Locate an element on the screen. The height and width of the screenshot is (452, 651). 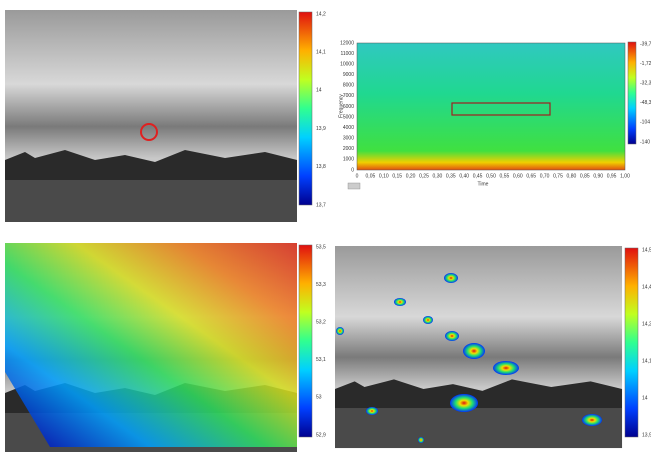
x-tick-label: 0,30 is located at coordinates (438, 176).